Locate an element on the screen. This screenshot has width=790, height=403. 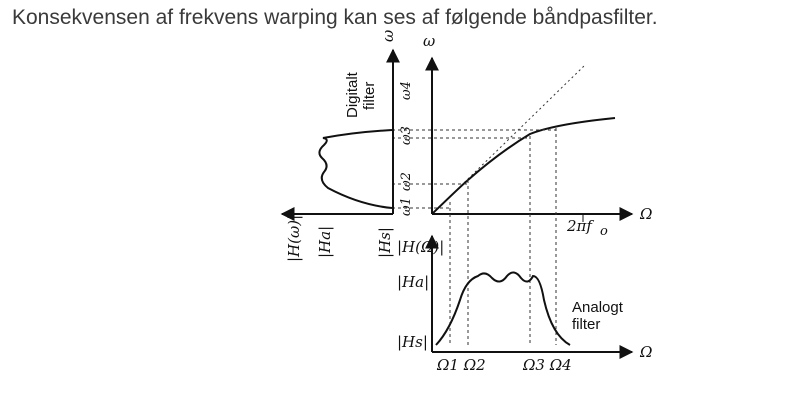
analog-filter-label-1: Analogt is located at coordinates (598, 307).